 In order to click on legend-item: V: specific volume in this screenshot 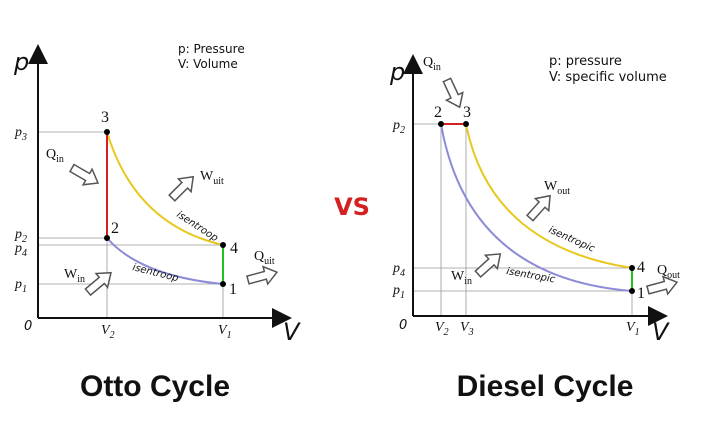, I will do `click(608, 77)`.